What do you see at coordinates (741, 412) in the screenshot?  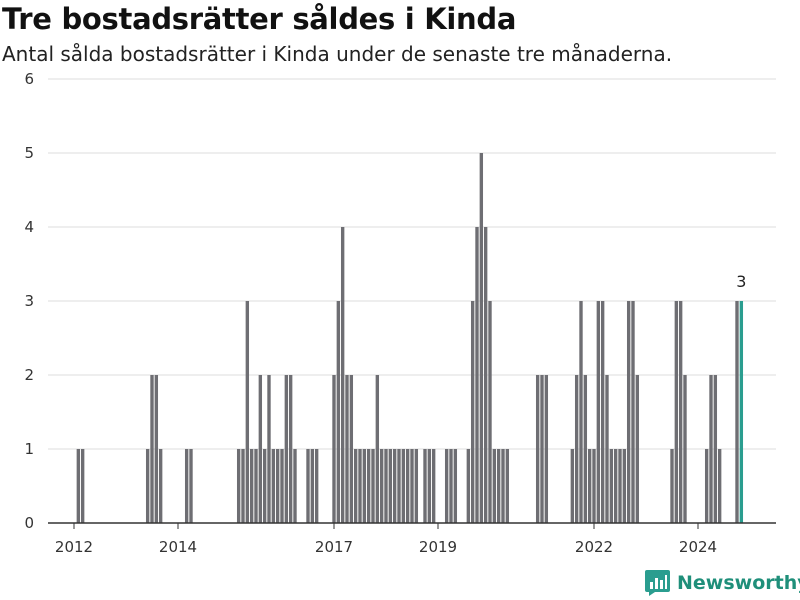 I see `bar-highlight` at bounding box center [741, 412].